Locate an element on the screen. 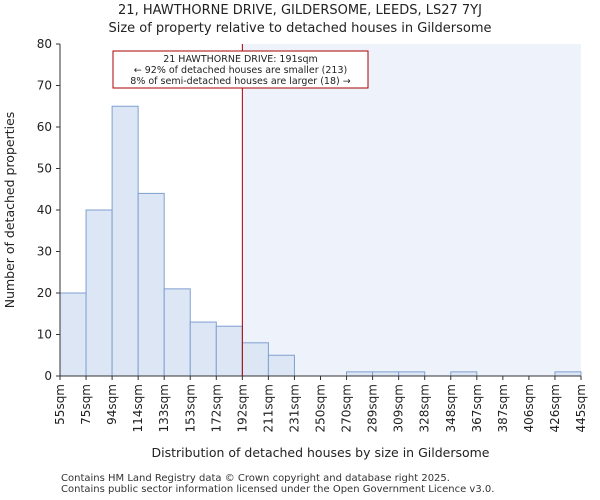 The image size is (600, 500). x-tick-label: 406sqm is located at coordinates (529, 408).